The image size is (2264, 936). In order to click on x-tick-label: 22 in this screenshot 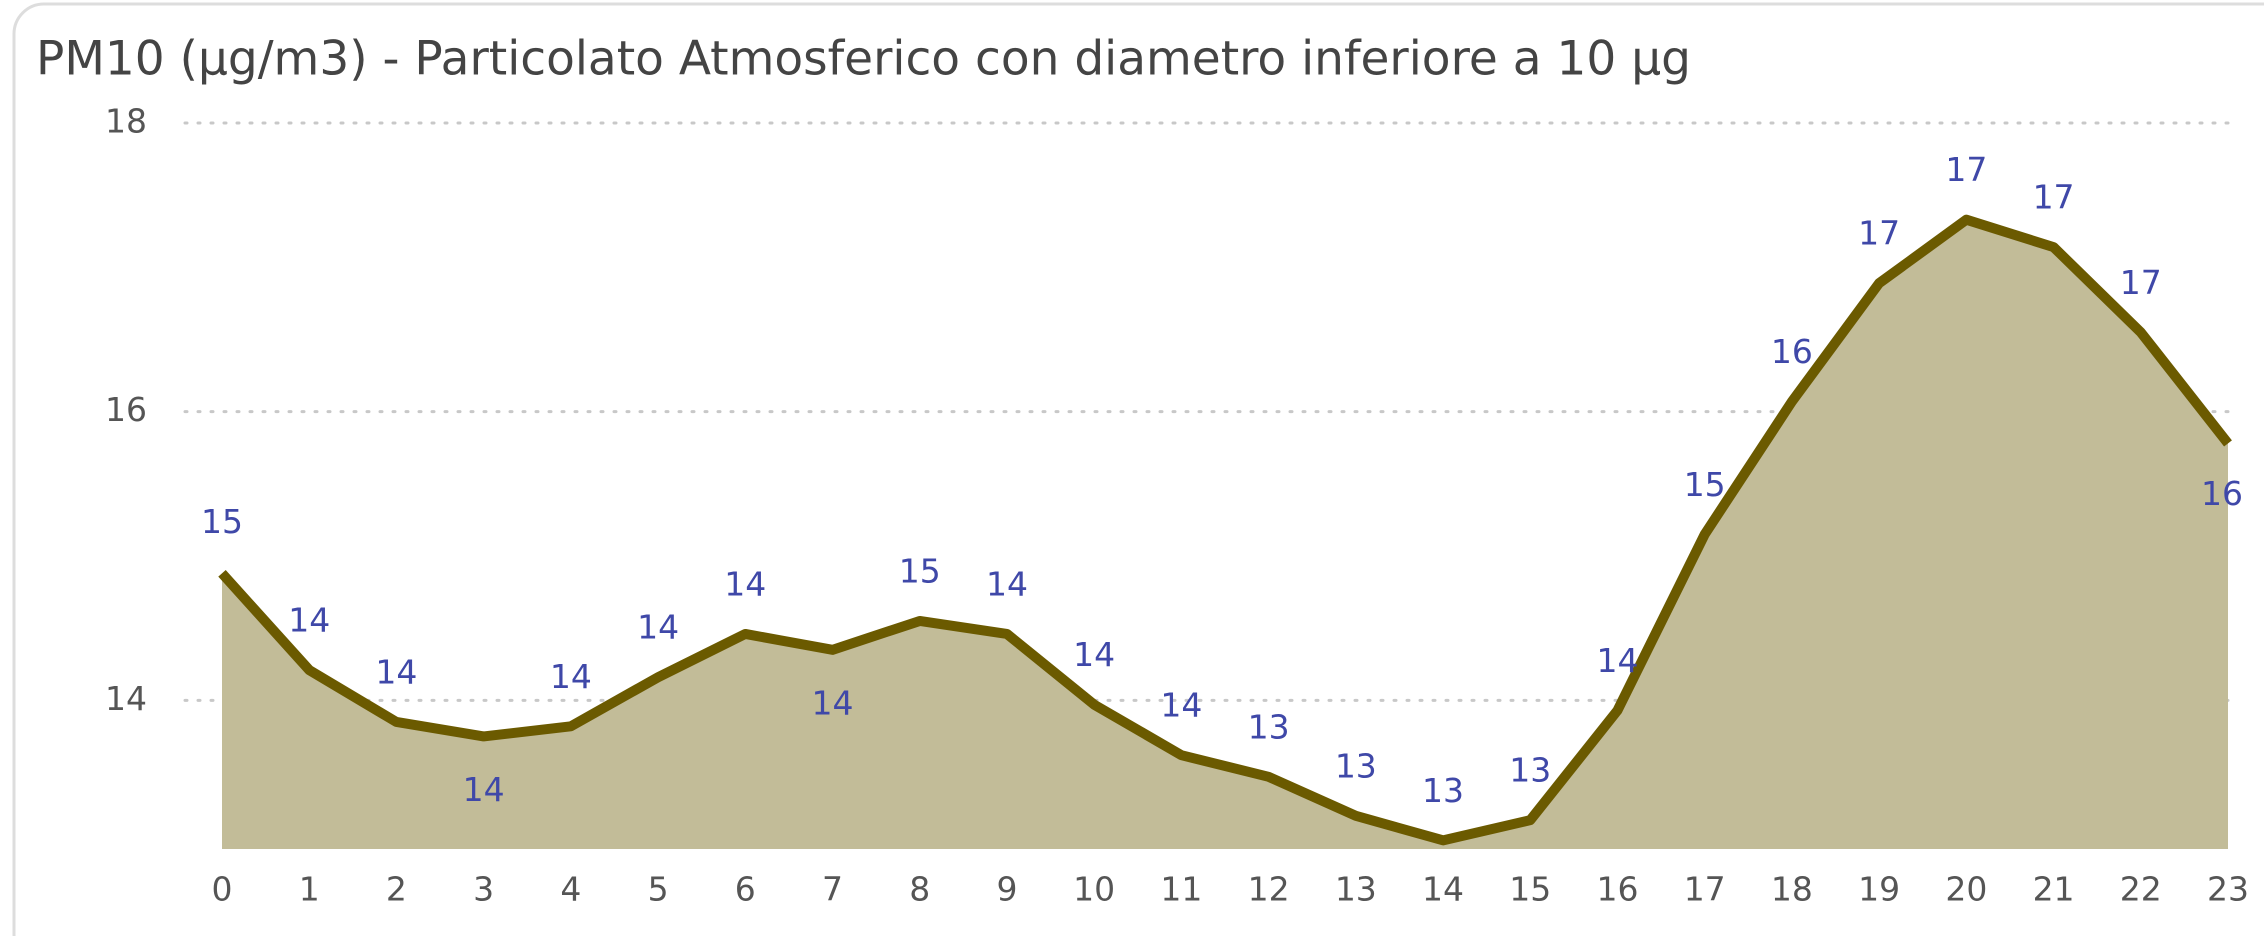, I will do `click(2141, 889)`.